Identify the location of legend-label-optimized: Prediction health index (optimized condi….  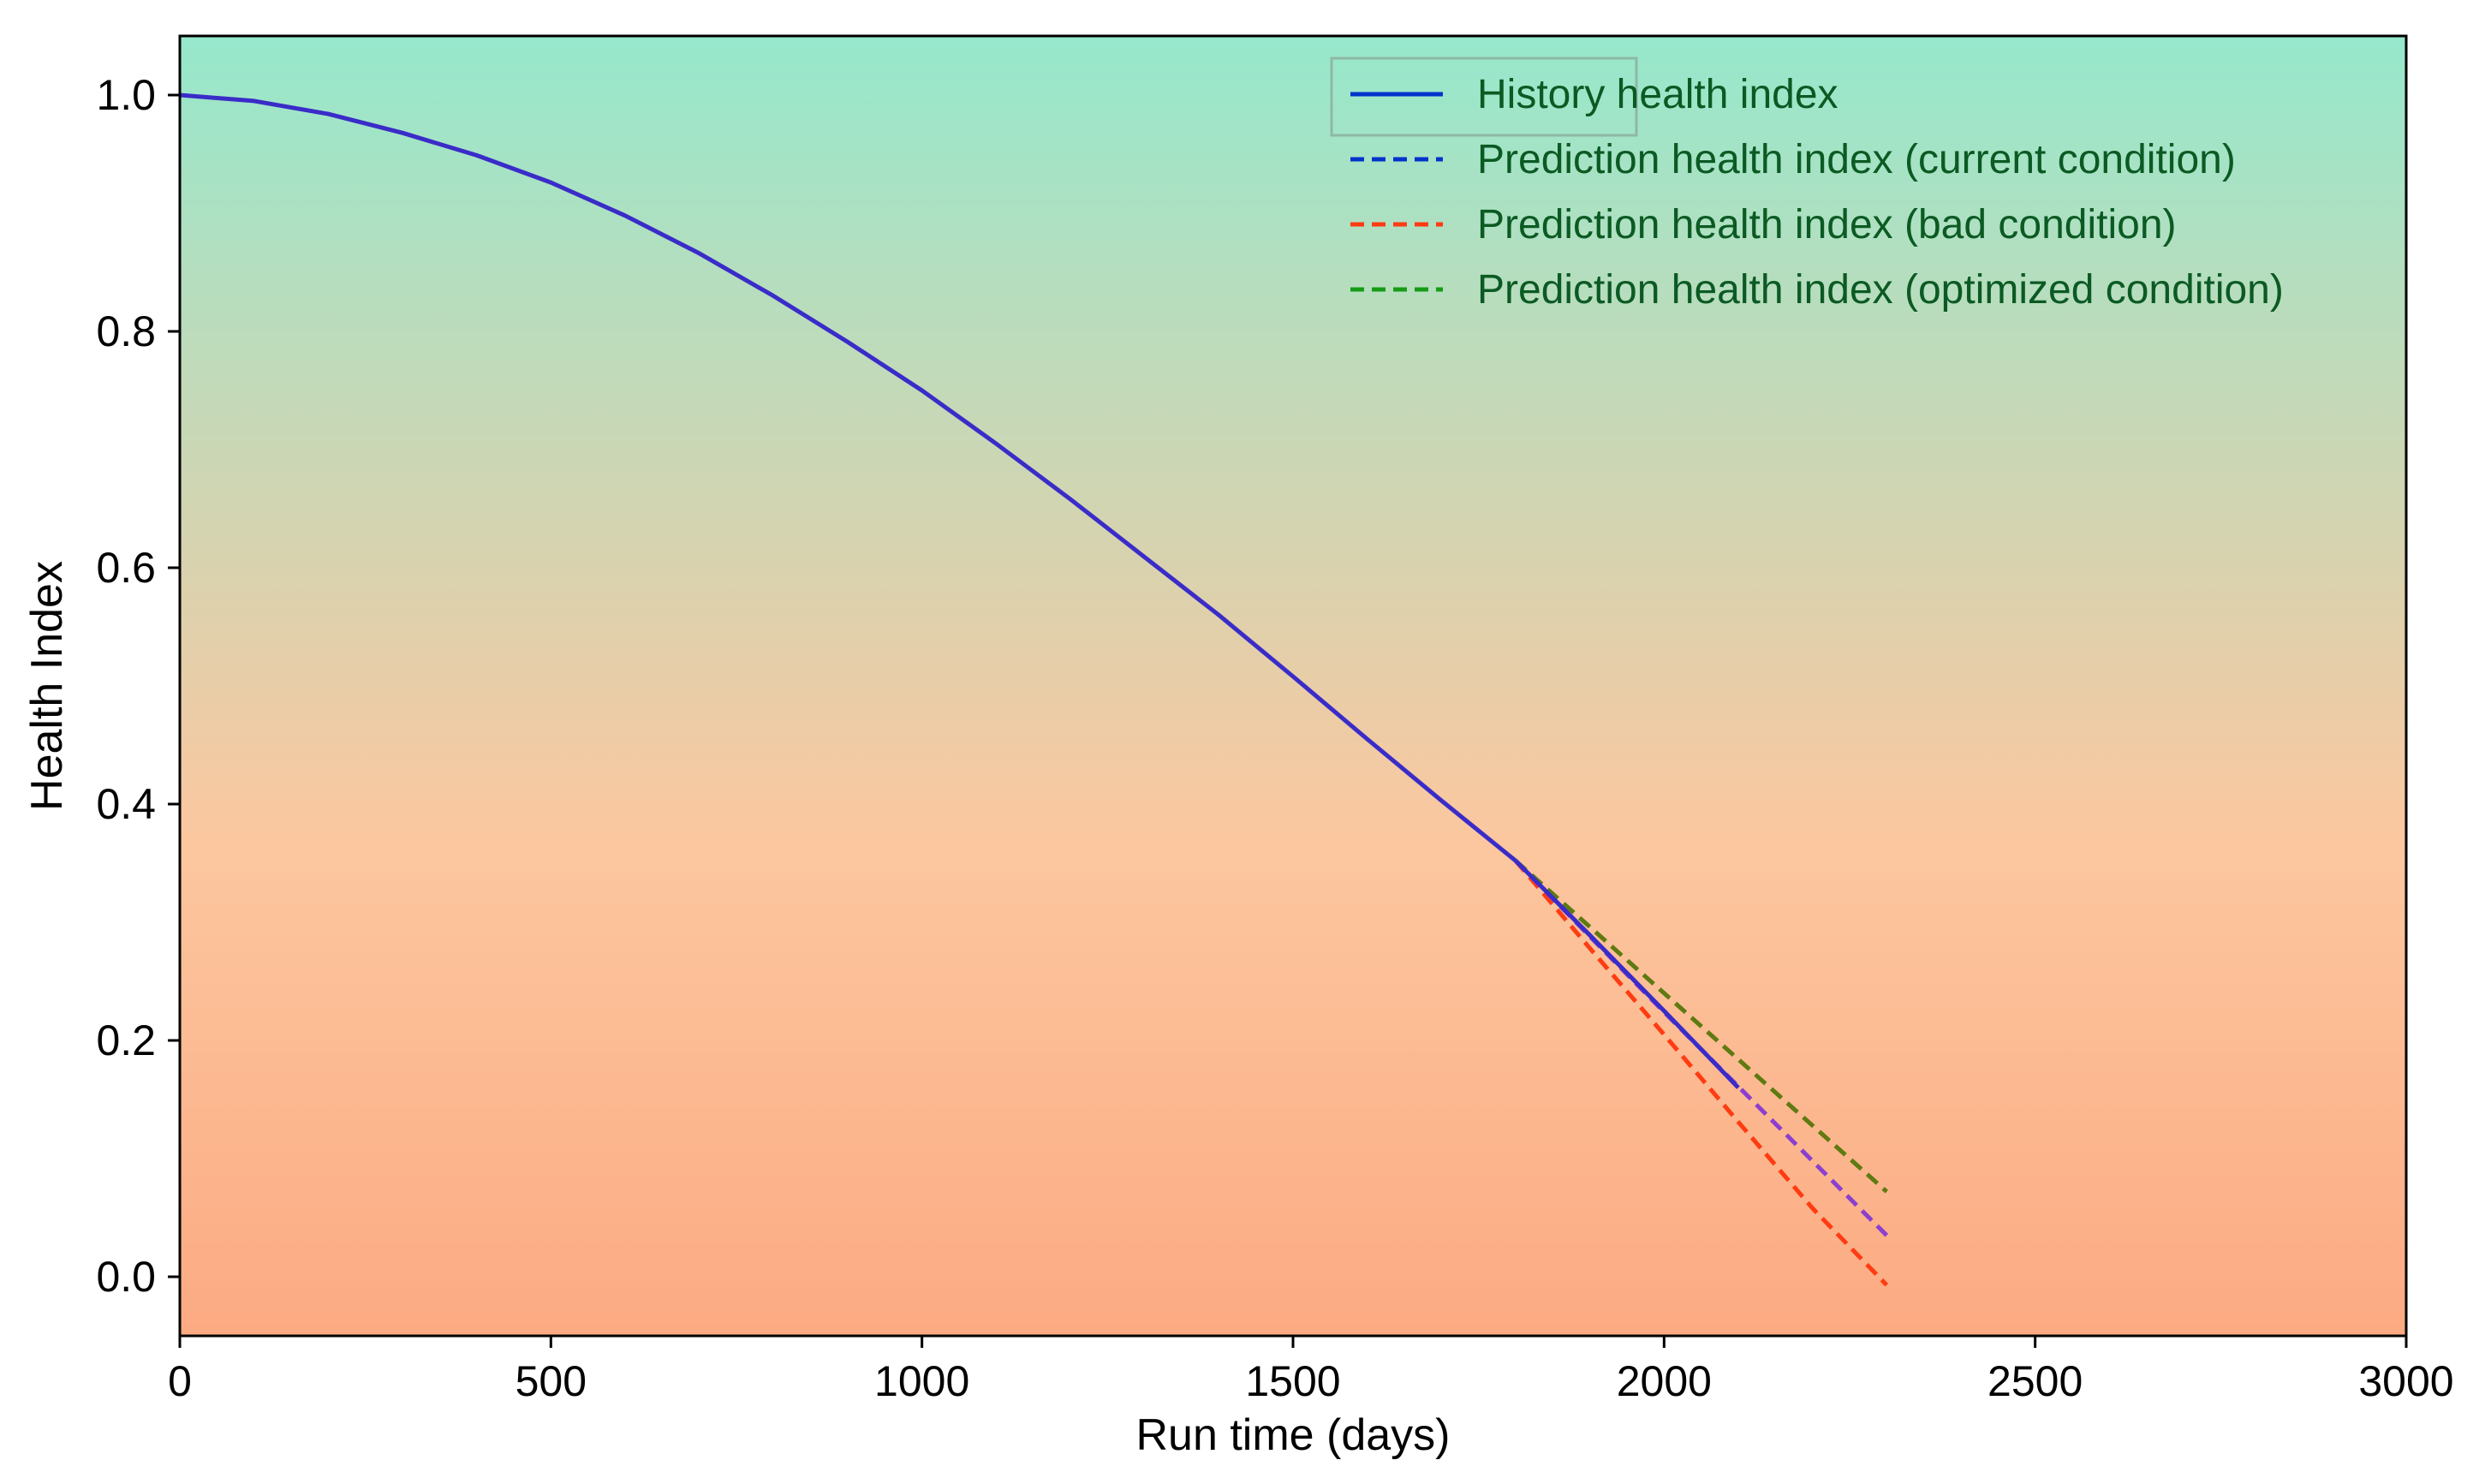
(1880, 290).